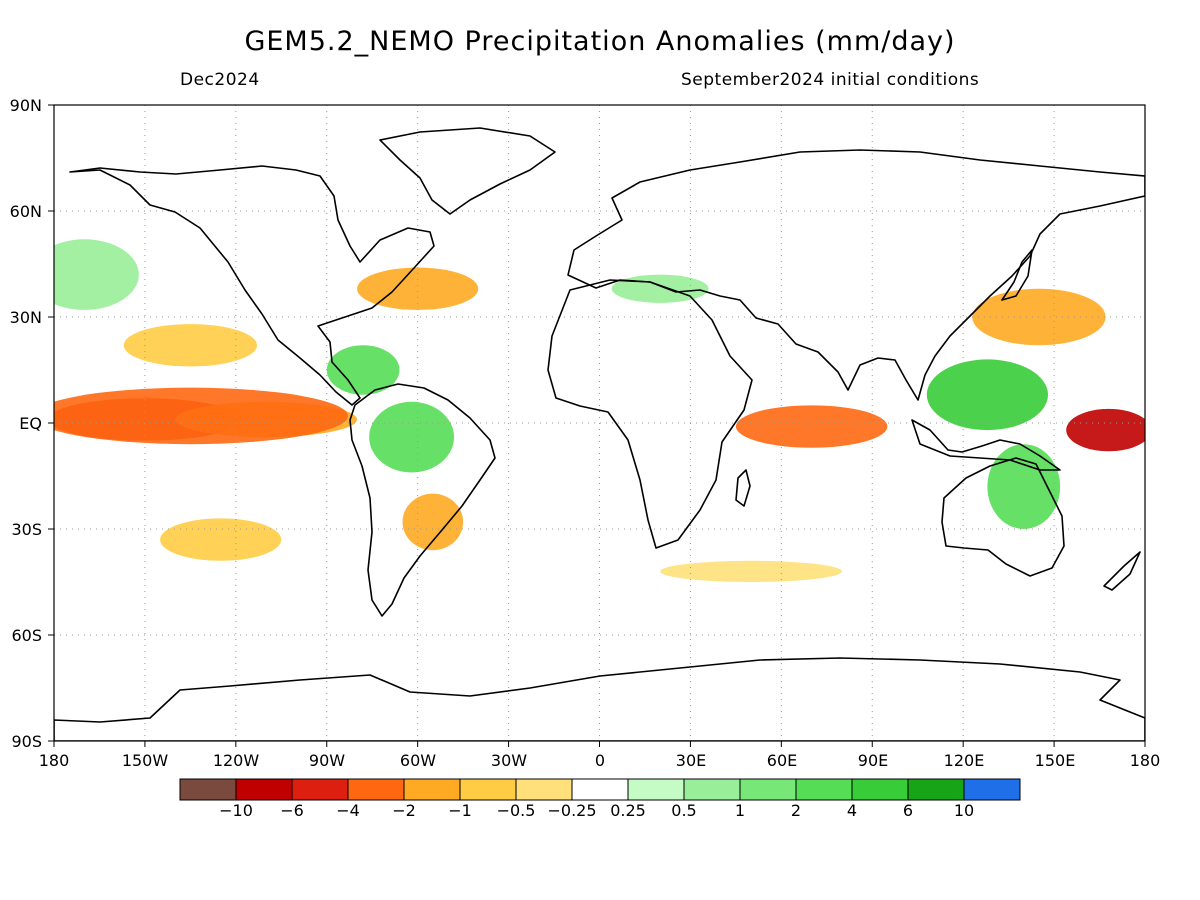 The width and height of the screenshot is (1200, 900). Describe the element at coordinates (96, 274) in the screenshot. I see `anomaly-north-pacific-wet` at that location.